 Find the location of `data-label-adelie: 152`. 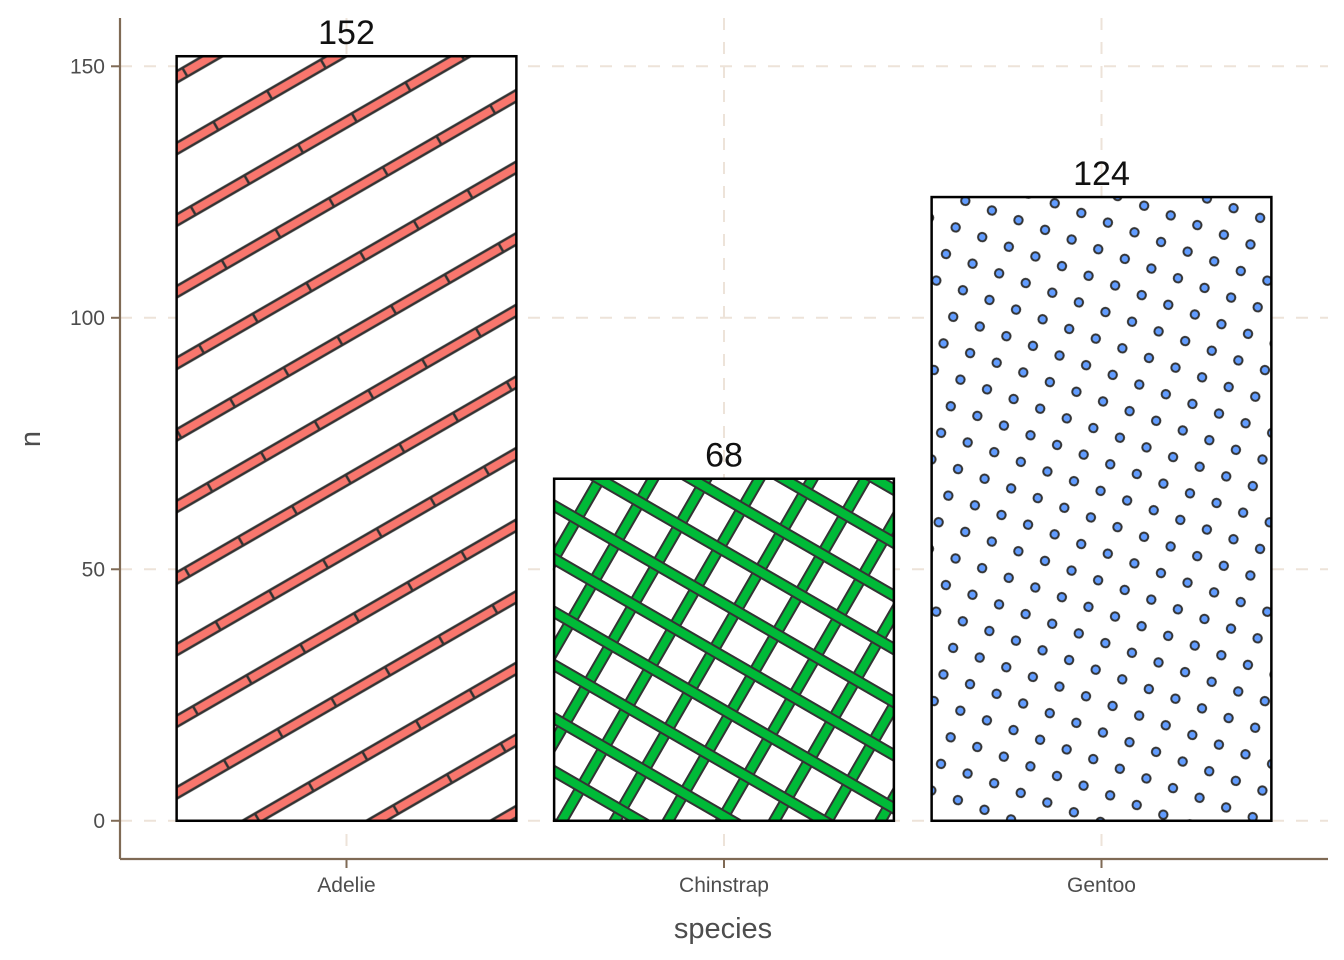

data-label-adelie: 152 is located at coordinates (346, 33).